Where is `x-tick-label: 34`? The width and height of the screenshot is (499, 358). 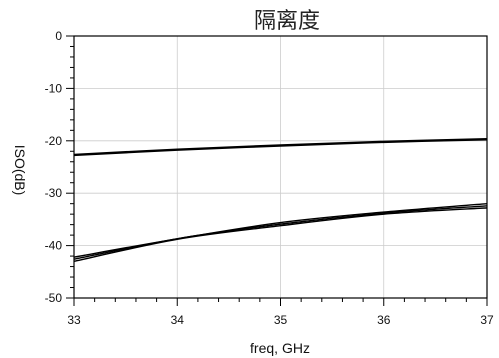 x-tick-label: 34 is located at coordinates (178, 320).